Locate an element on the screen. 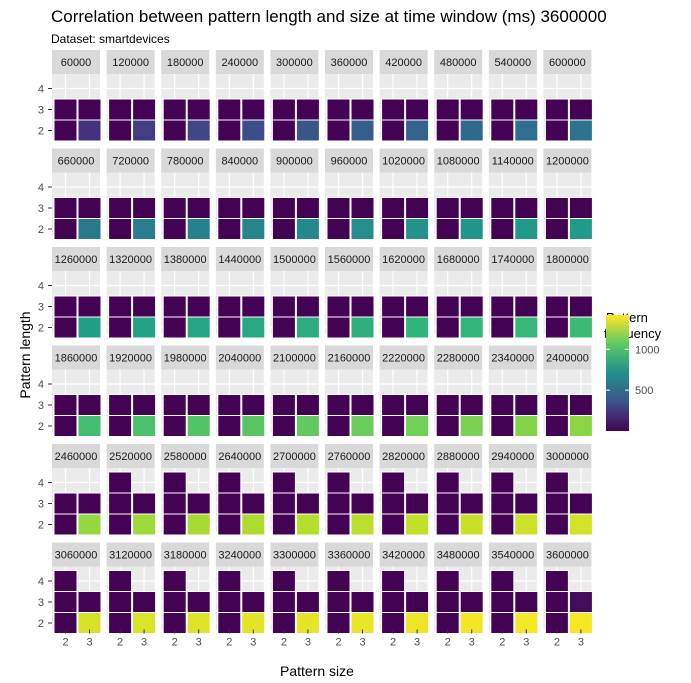  facet-panel: 2100000 is located at coordinates (295, 391).